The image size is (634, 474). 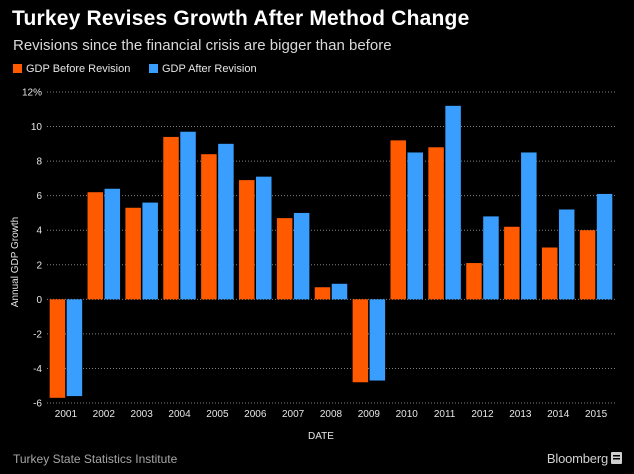 What do you see at coordinates (604, 246) in the screenshot?
I see `bar-after-2015` at bounding box center [604, 246].